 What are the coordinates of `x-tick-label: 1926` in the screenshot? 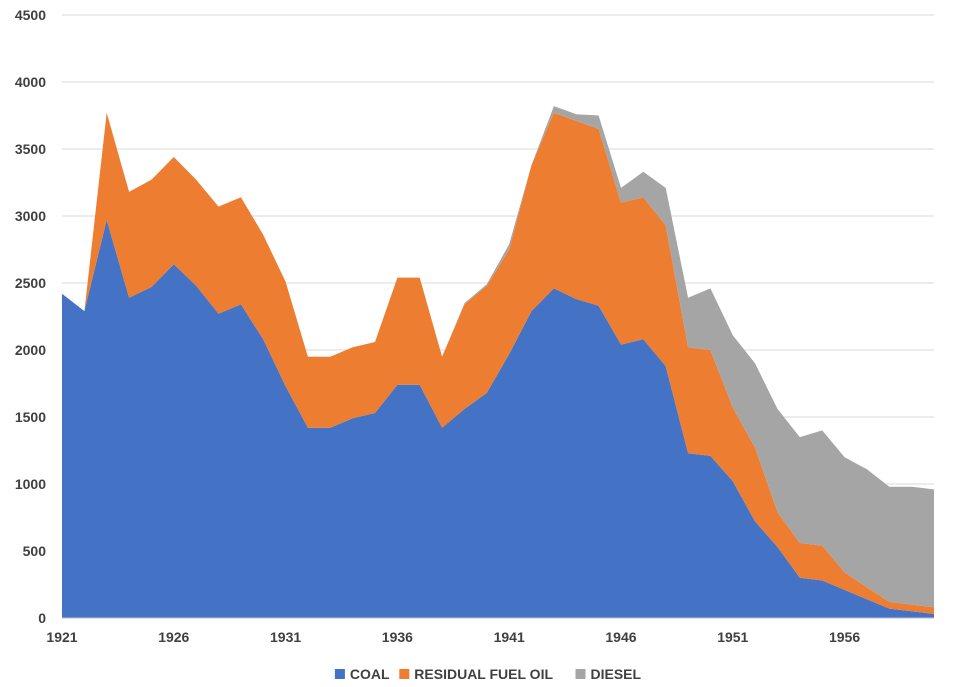 It's located at (173, 637).